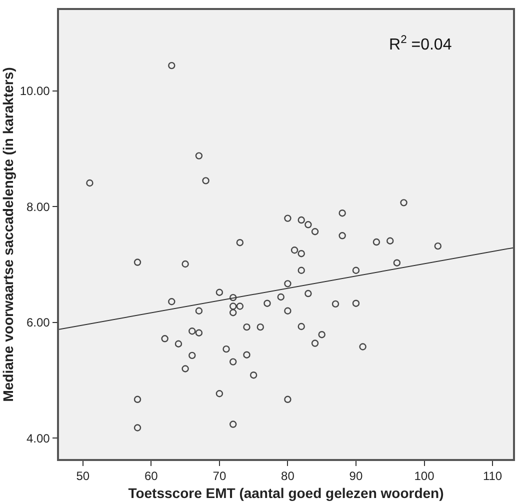  What do you see at coordinates (356, 476) in the screenshot?
I see `x-tick-label: 90` at bounding box center [356, 476].